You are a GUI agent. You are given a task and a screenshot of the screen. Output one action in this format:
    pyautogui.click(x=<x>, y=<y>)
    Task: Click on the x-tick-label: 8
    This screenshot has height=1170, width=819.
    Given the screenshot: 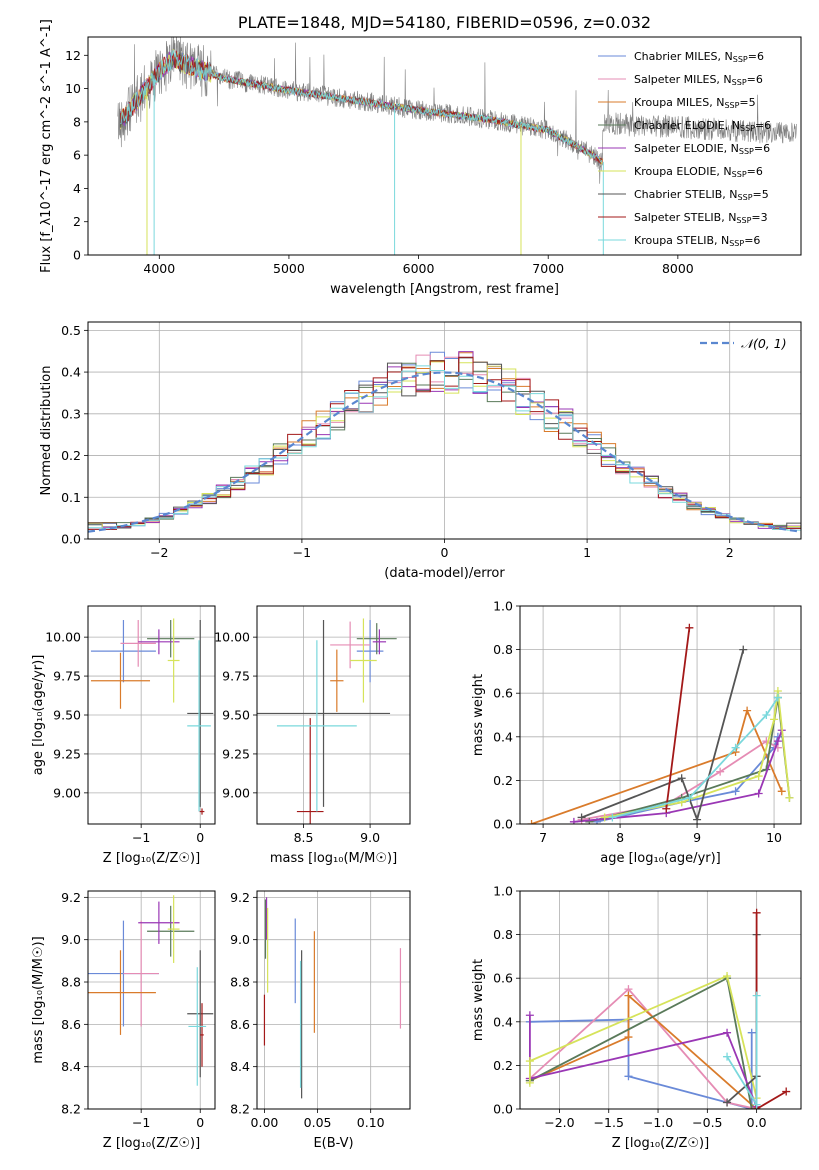 What is the action you would take?
    pyautogui.click(x=620, y=837)
    